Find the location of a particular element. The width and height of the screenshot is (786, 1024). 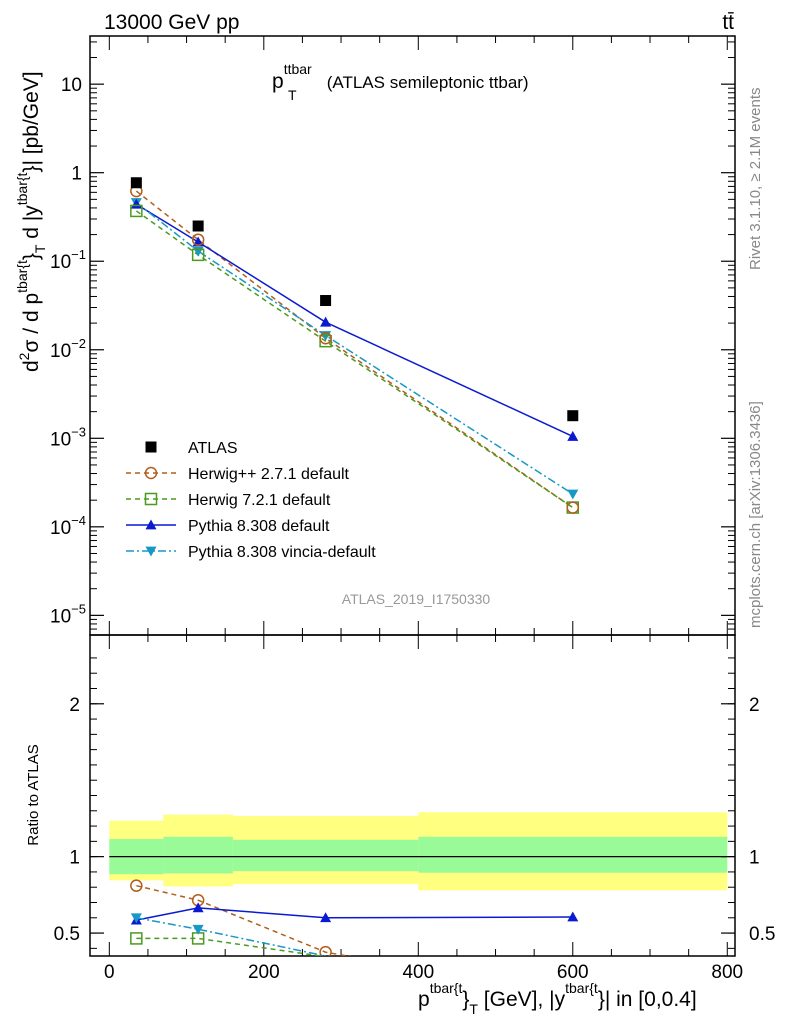

ratio-y-tick-label: 0.5 is located at coordinates (67, 934).